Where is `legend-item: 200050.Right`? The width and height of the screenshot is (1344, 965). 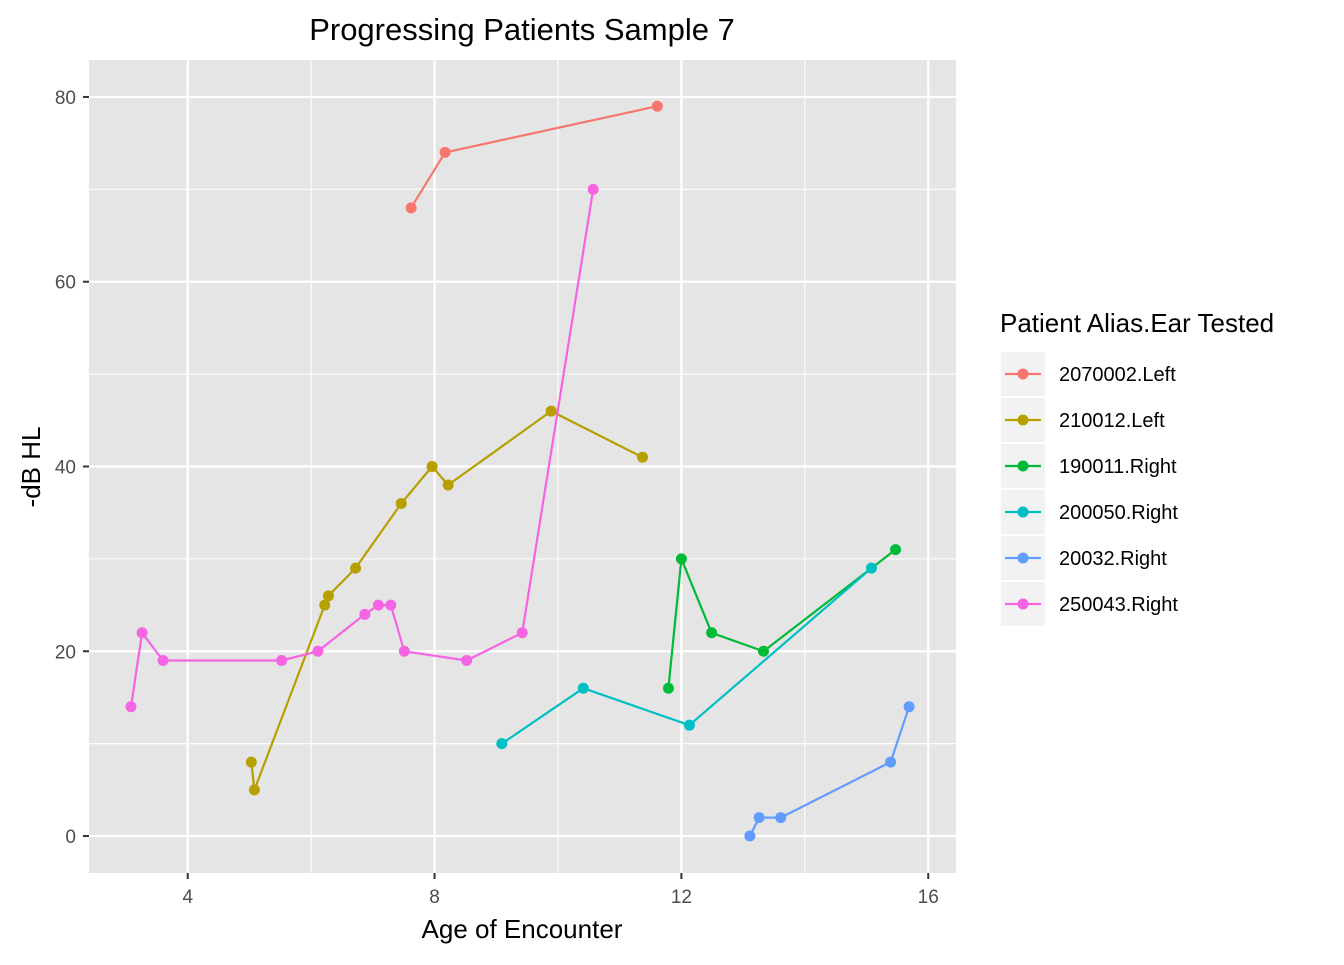 legend-item: 200050.Right is located at coordinates (1089, 512).